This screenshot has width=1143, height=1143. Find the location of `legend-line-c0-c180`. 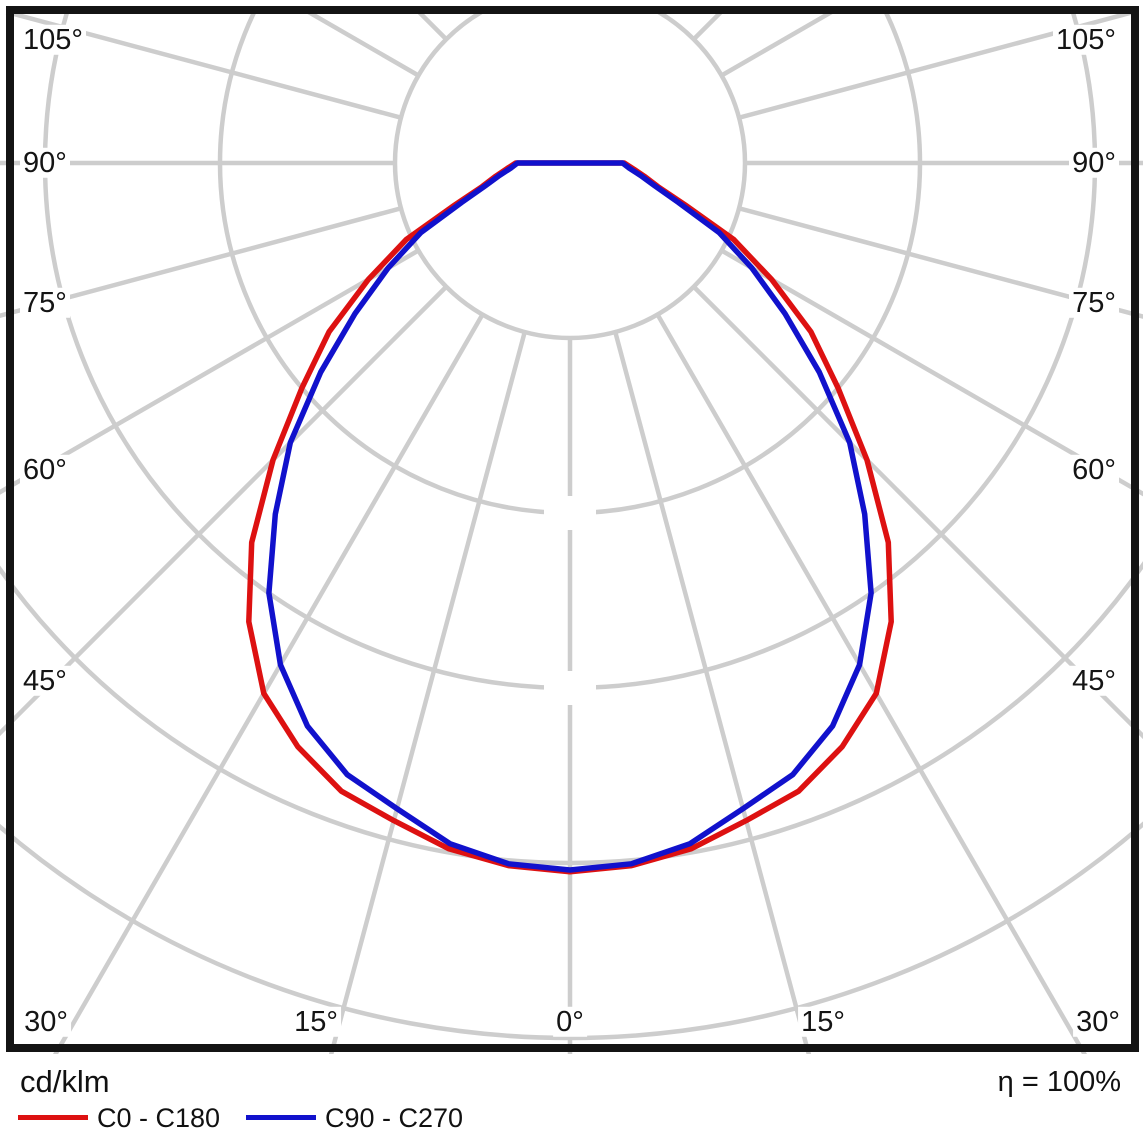

legend-line-c0-c180 is located at coordinates (53, 1117).